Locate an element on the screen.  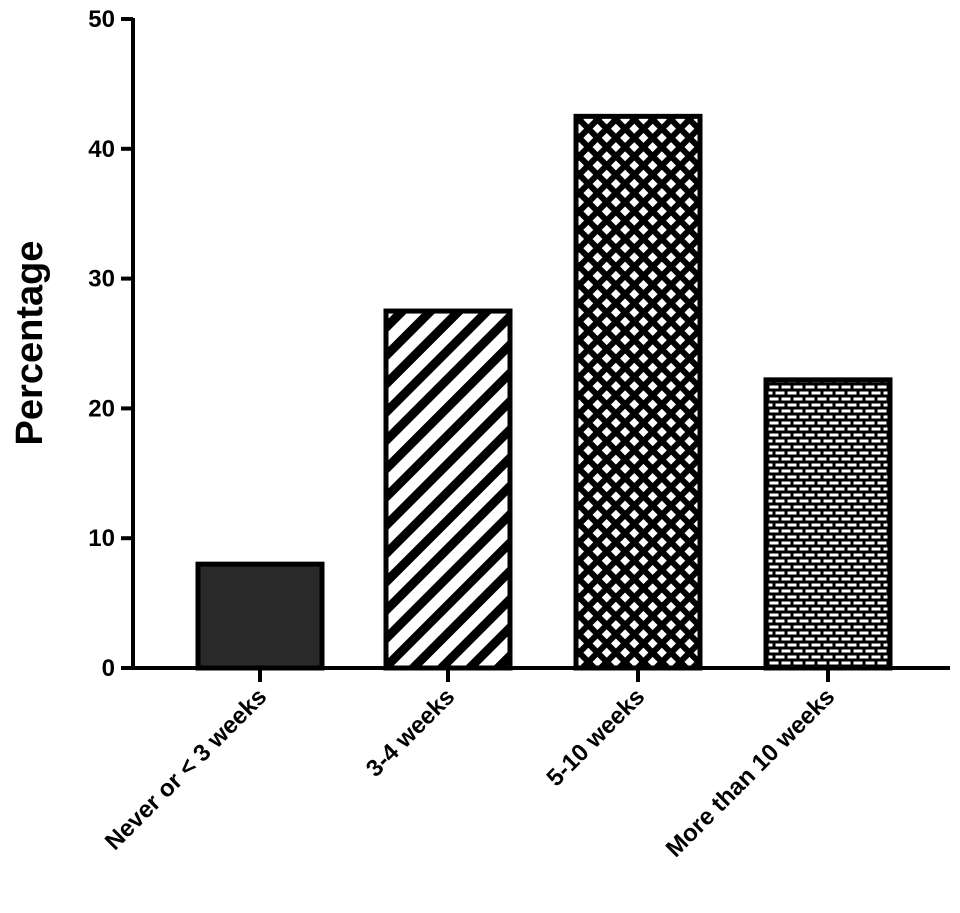
y-axis-ticks: 0 10 20 30 40 50 is located at coordinates (110, 344).